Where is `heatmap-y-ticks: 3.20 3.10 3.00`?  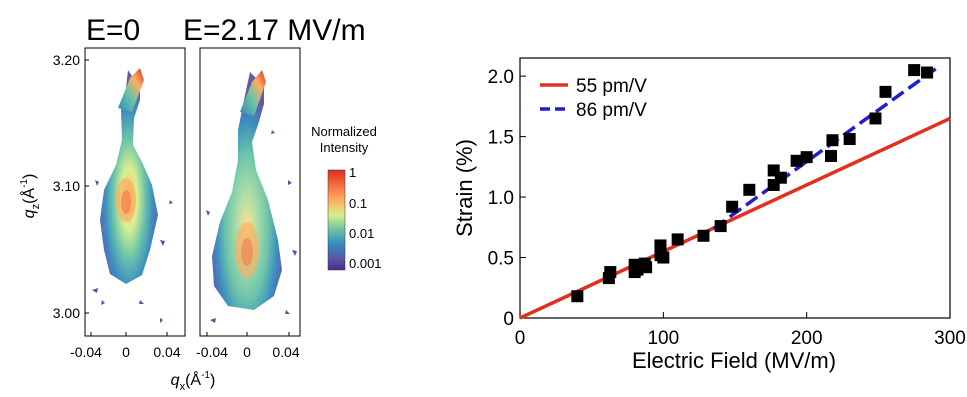
heatmap-y-ticks: 3.20 3.10 3.00 is located at coordinates (71, 186).